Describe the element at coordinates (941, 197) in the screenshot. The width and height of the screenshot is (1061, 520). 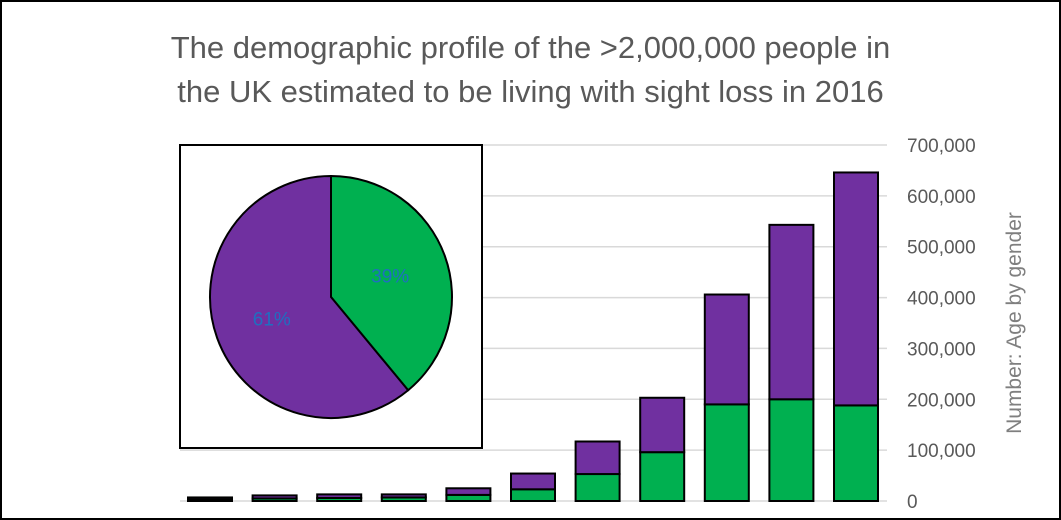
I see `y-tick-label: 600,000` at that location.